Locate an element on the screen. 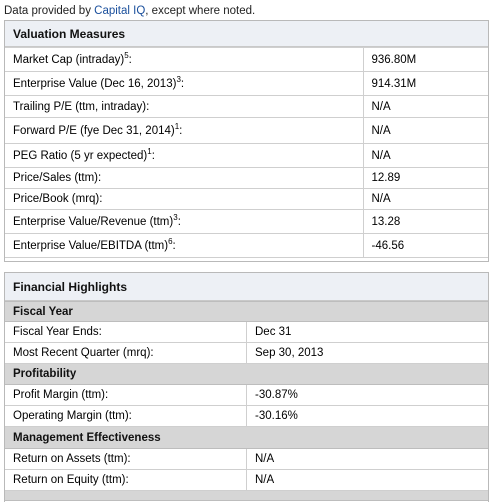  section-header-next is located at coordinates (246, 495).